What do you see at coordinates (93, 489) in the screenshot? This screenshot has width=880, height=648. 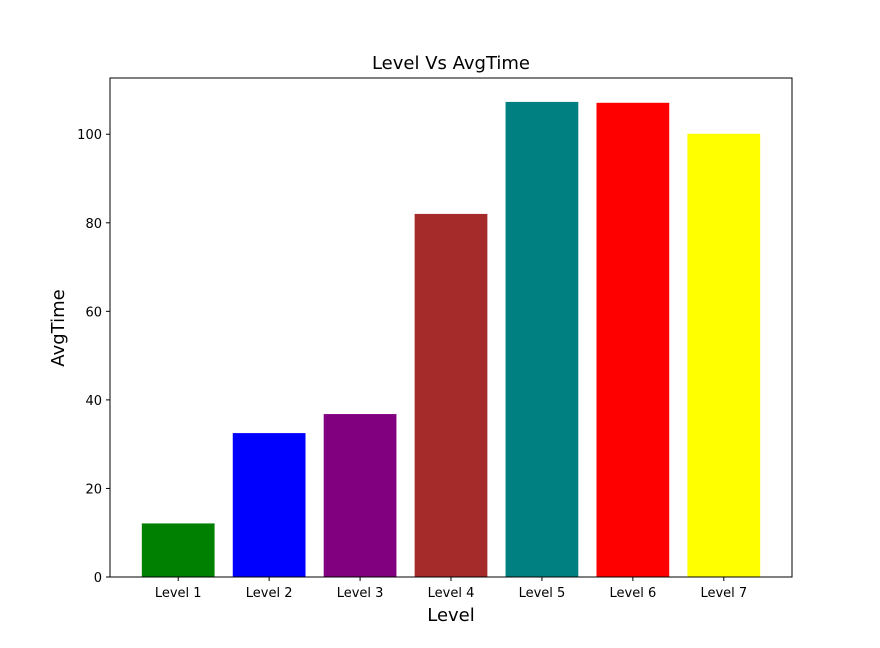 I see `y-tick-label: 20` at bounding box center [93, 489].